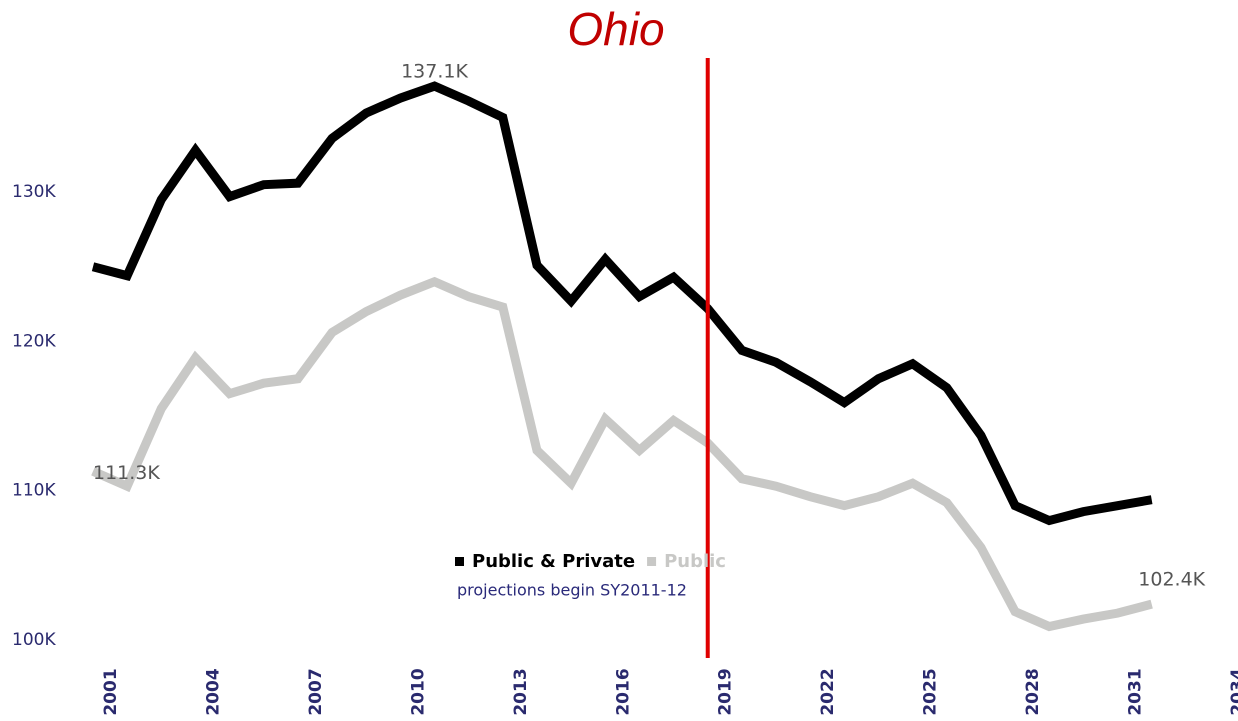 The height and width of the screenshot is (721, 1238). What do you see at coordinates (553, 561) in the screenshot?
I see `legend-label: Public & Private` at bounding box center [553, 561].